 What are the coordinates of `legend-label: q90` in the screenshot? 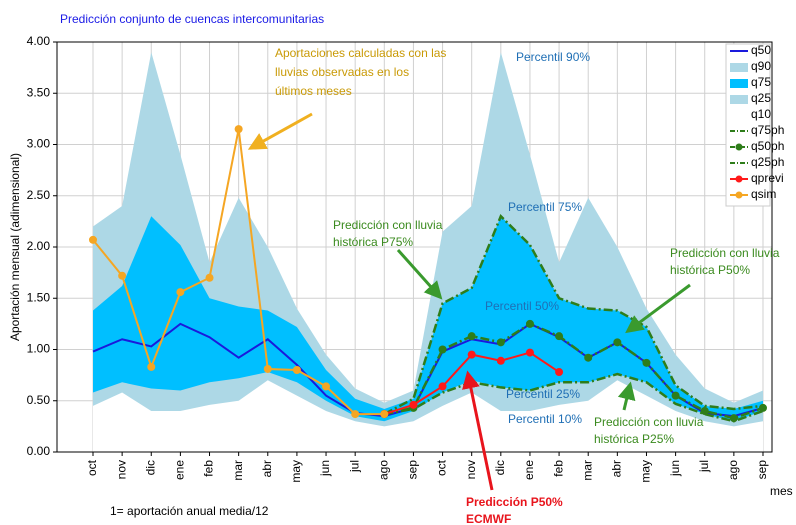 It's located at (761, 66).